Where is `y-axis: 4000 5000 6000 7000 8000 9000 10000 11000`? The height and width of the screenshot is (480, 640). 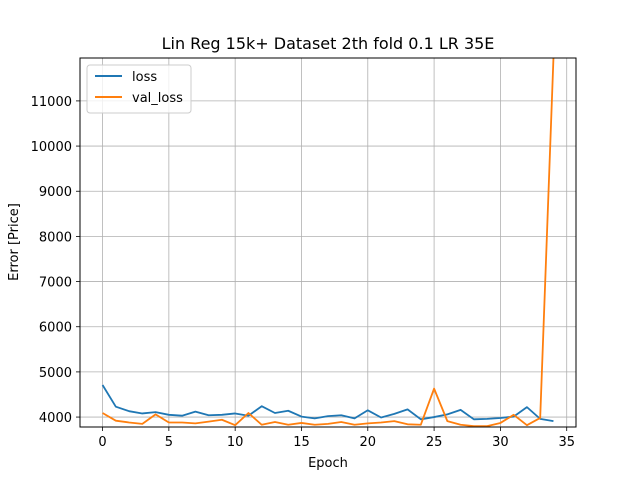 y-axis: 4000 5000 6000 7000 8000 9000 10000 11000 is located at coordinates (55, 260).